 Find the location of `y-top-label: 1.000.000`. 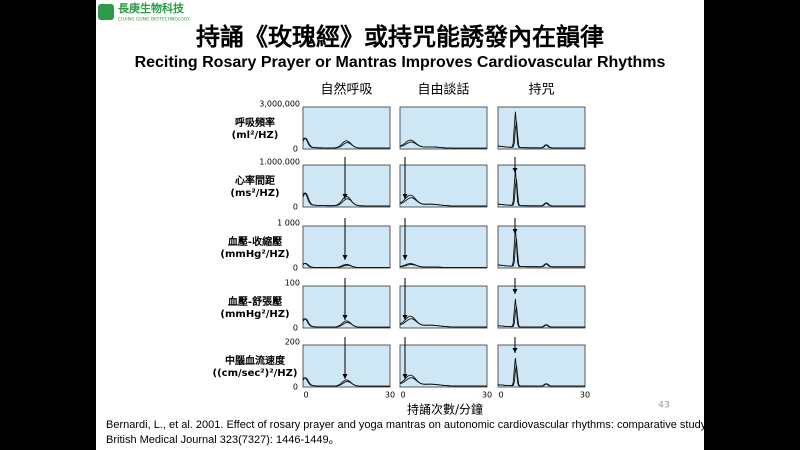

y-top-label: 1.000.000 is located at coordinates (279, 162).